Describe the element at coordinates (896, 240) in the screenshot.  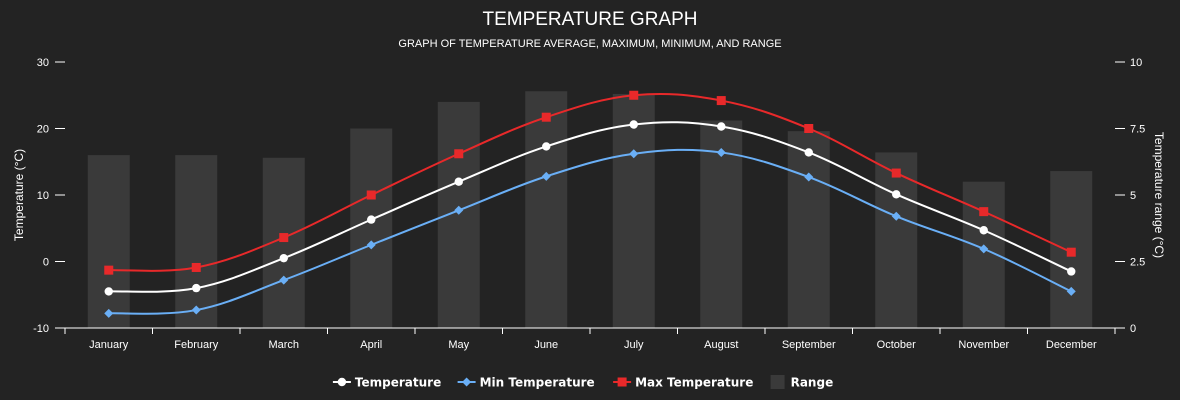
I see `range-bar-october` at that location.